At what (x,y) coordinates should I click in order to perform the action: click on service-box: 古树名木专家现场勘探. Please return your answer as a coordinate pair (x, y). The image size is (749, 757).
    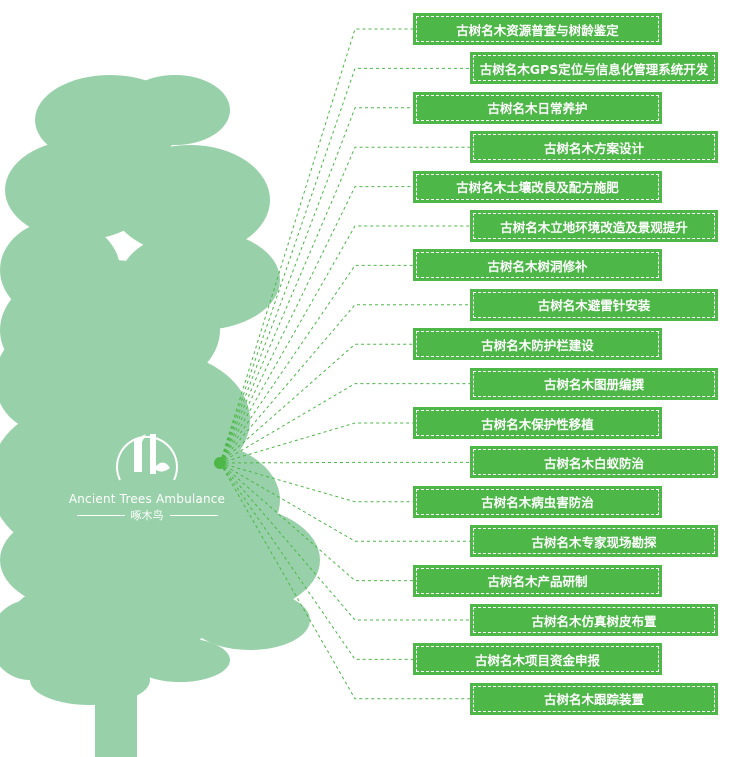
    Looking at the image, I should click on (594, 541).